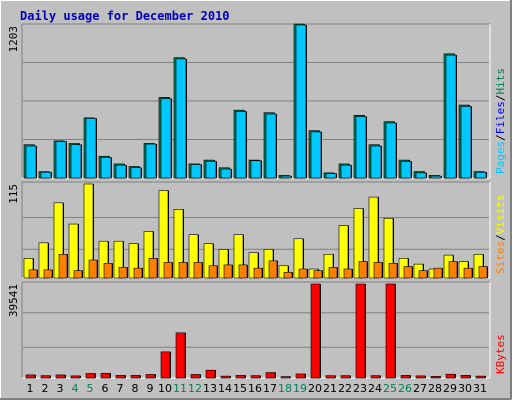 The height and width of the screenshot is (400, 512). I want to click on day-label-19: 19, so click(300, 388).